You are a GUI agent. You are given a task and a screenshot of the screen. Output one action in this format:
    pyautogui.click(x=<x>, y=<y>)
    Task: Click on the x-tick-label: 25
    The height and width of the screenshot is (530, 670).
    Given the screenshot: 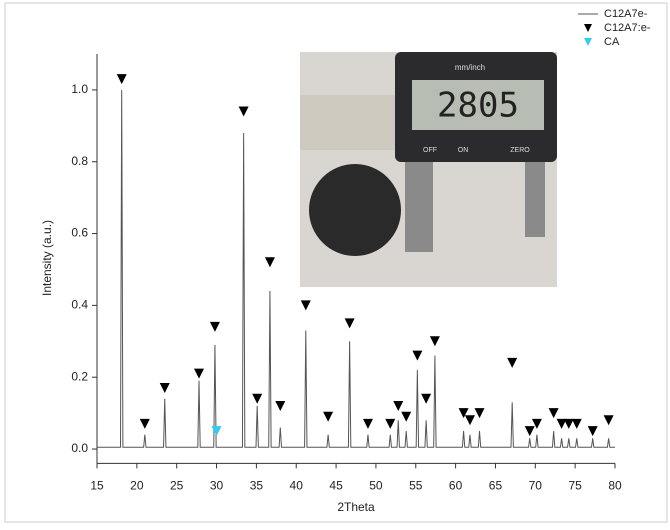 What is the action you would take?
    pyautogui.click(x=177, y=486)
    